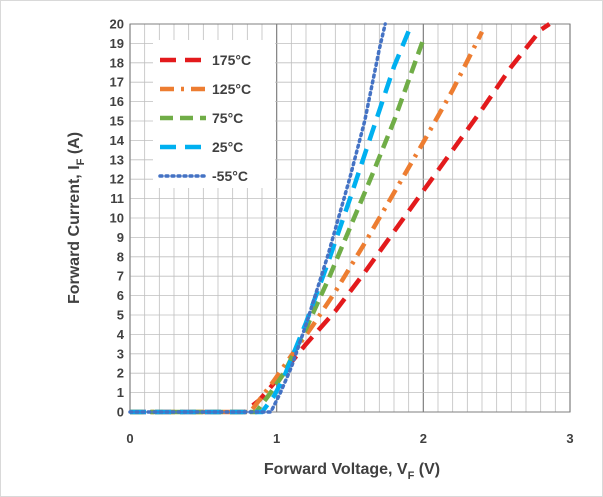 The image size is (603, 497). What do you see at coordinates (227, 147) in the screenshot?
I see `legend-label-3: 25°C` at bounding box center [227, 147].